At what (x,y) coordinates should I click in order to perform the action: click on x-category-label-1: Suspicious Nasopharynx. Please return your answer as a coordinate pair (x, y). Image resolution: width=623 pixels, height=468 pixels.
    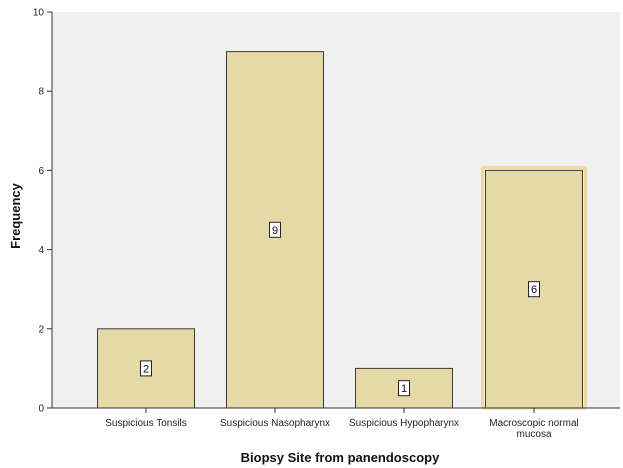
    Looking at the image, I should click on (275, 423).